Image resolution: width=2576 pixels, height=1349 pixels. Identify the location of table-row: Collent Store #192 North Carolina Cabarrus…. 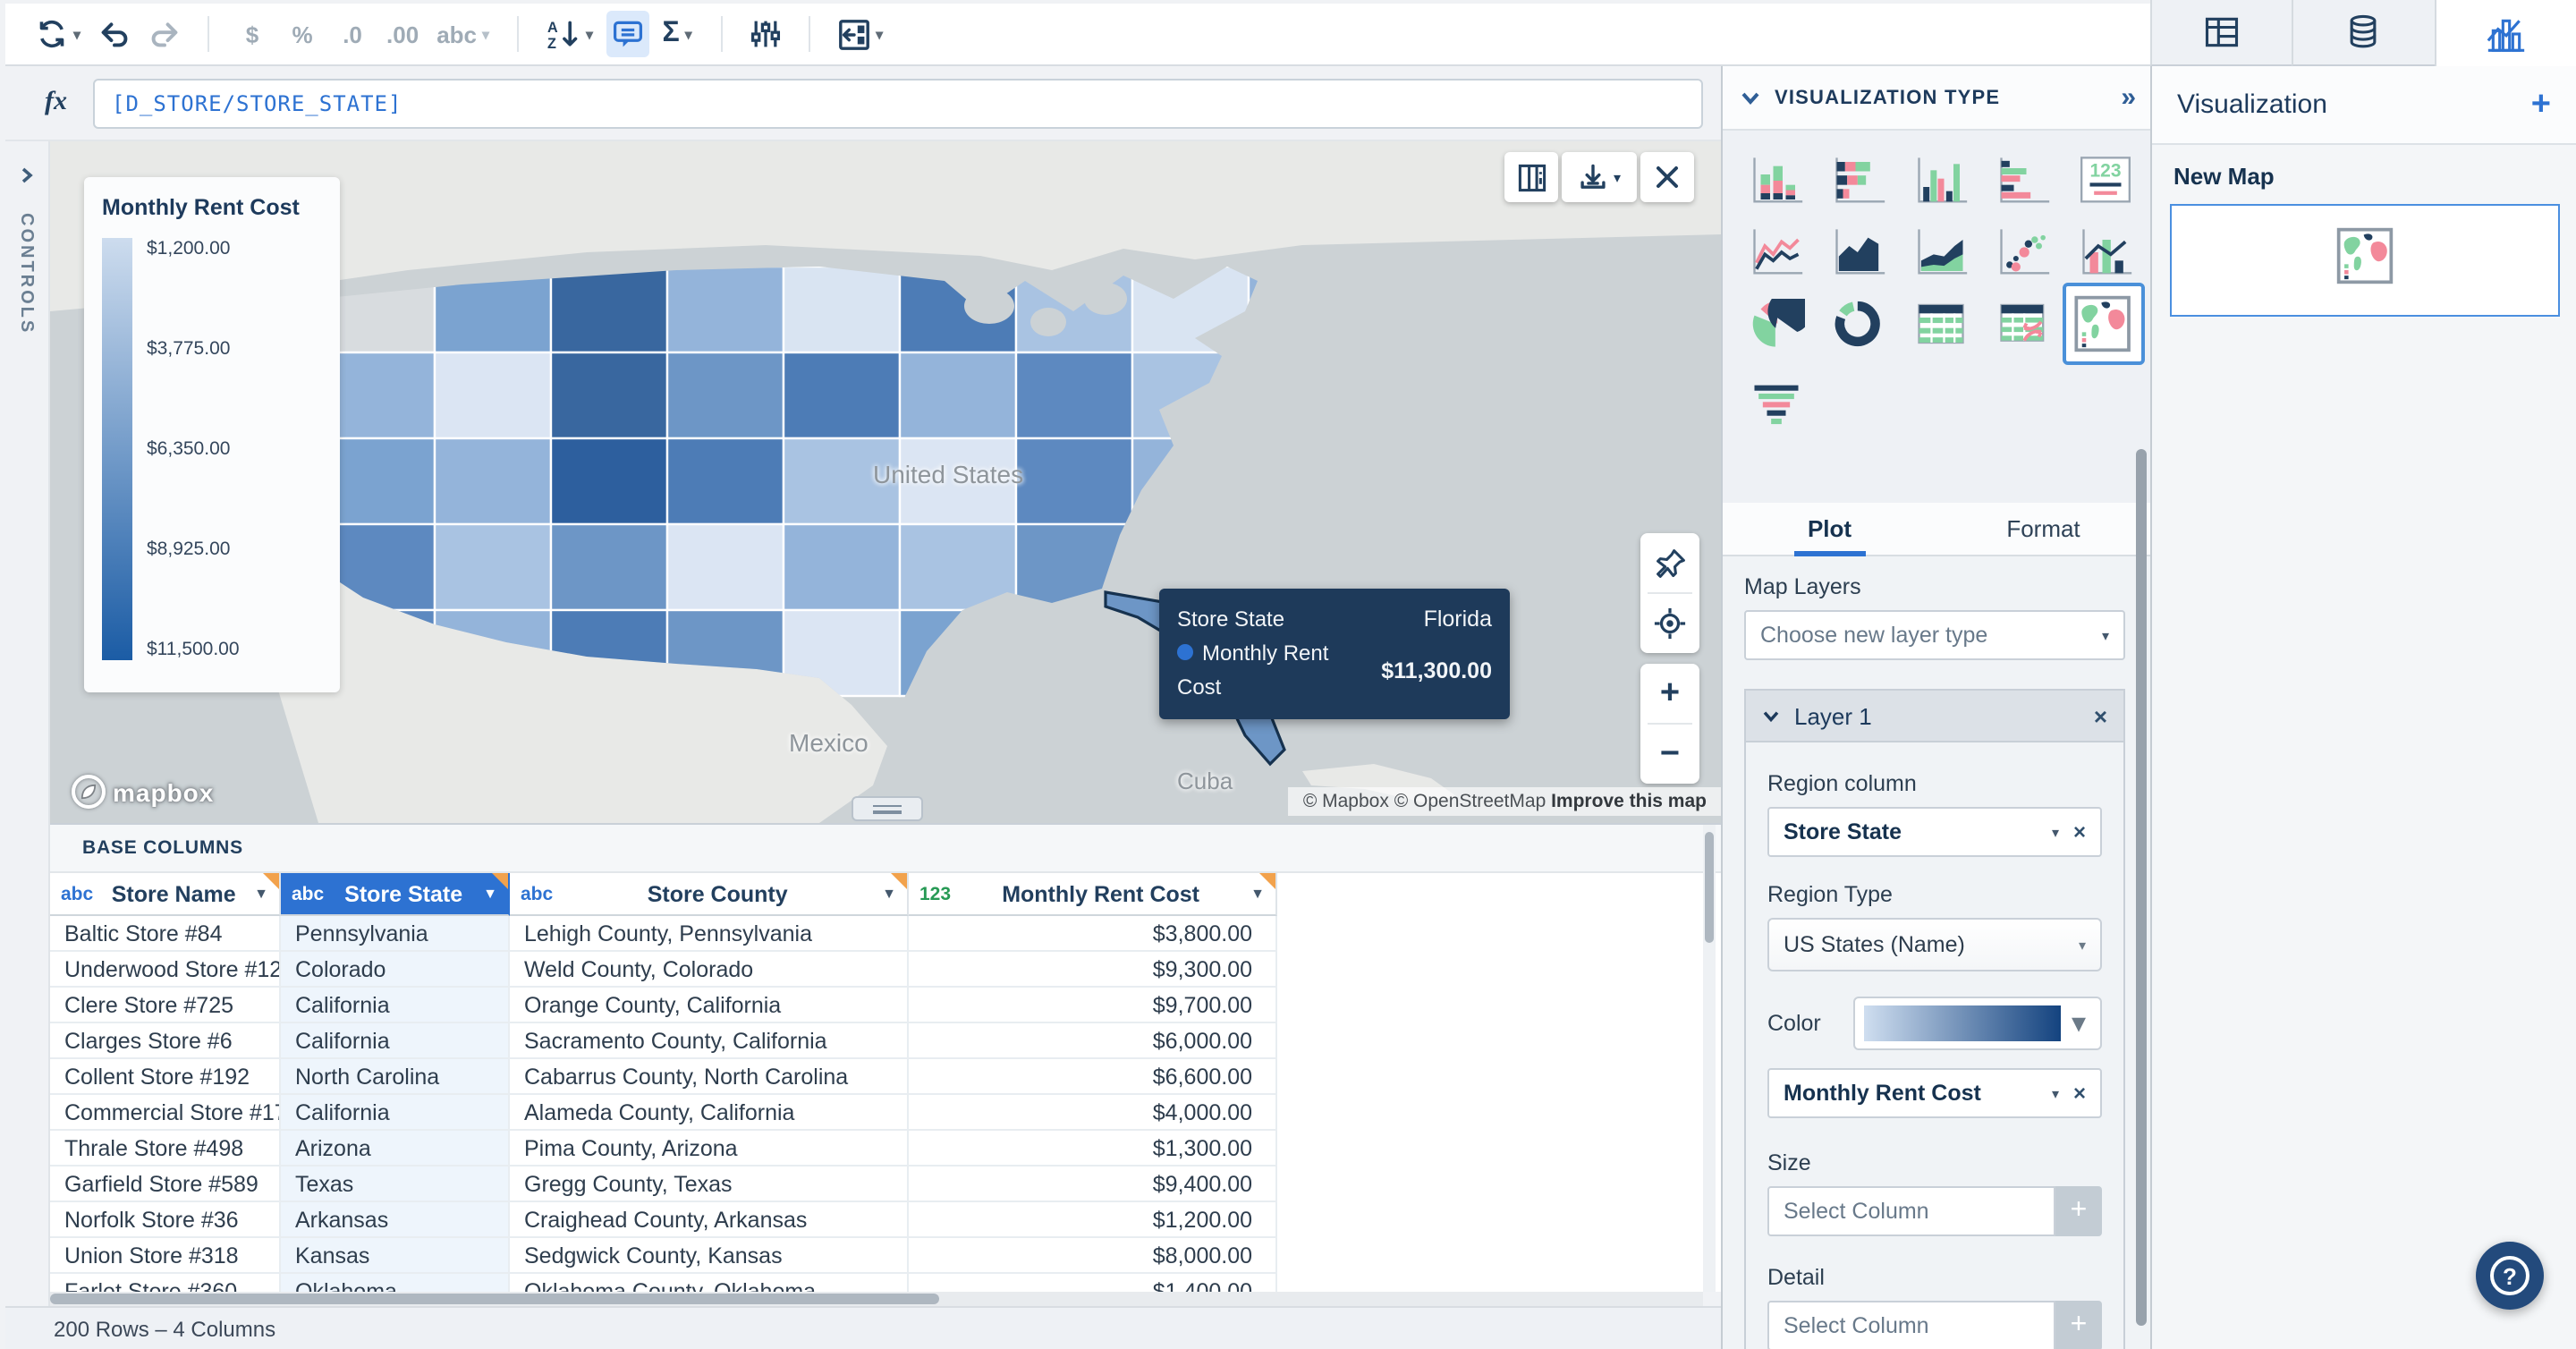
(885, 1077).